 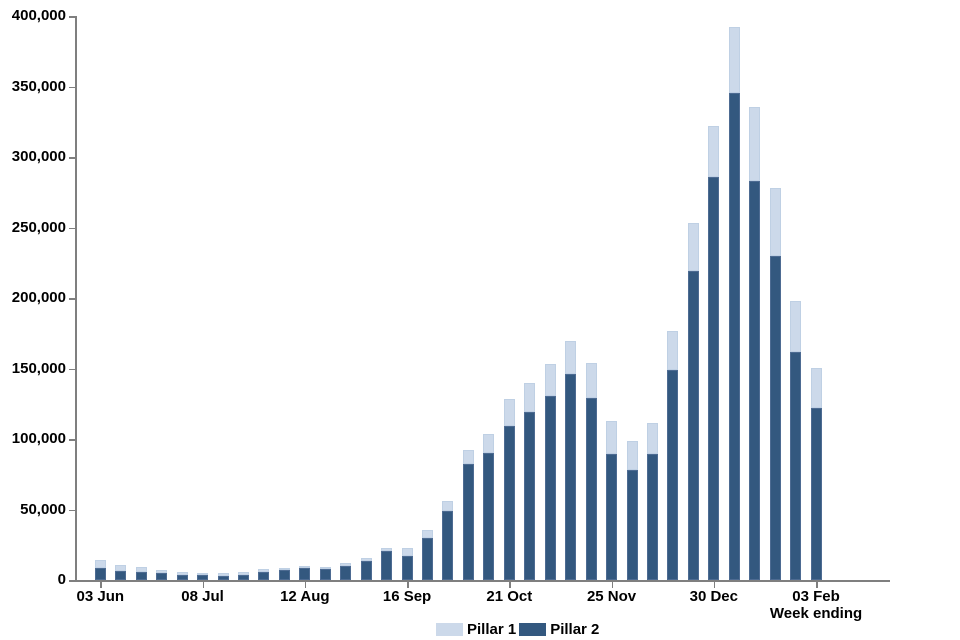 What do you see at coordinates (100, 596) in the screenshot?
I see `x-axis-tick-label: 03 Jun` at bounding box center [100, 596].